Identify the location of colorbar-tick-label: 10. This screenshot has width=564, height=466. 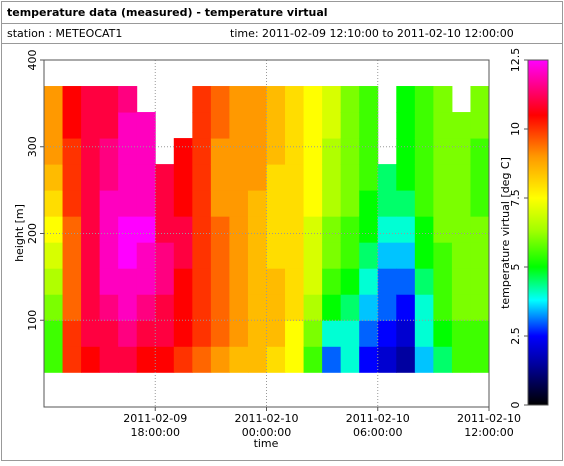
(515, 129).